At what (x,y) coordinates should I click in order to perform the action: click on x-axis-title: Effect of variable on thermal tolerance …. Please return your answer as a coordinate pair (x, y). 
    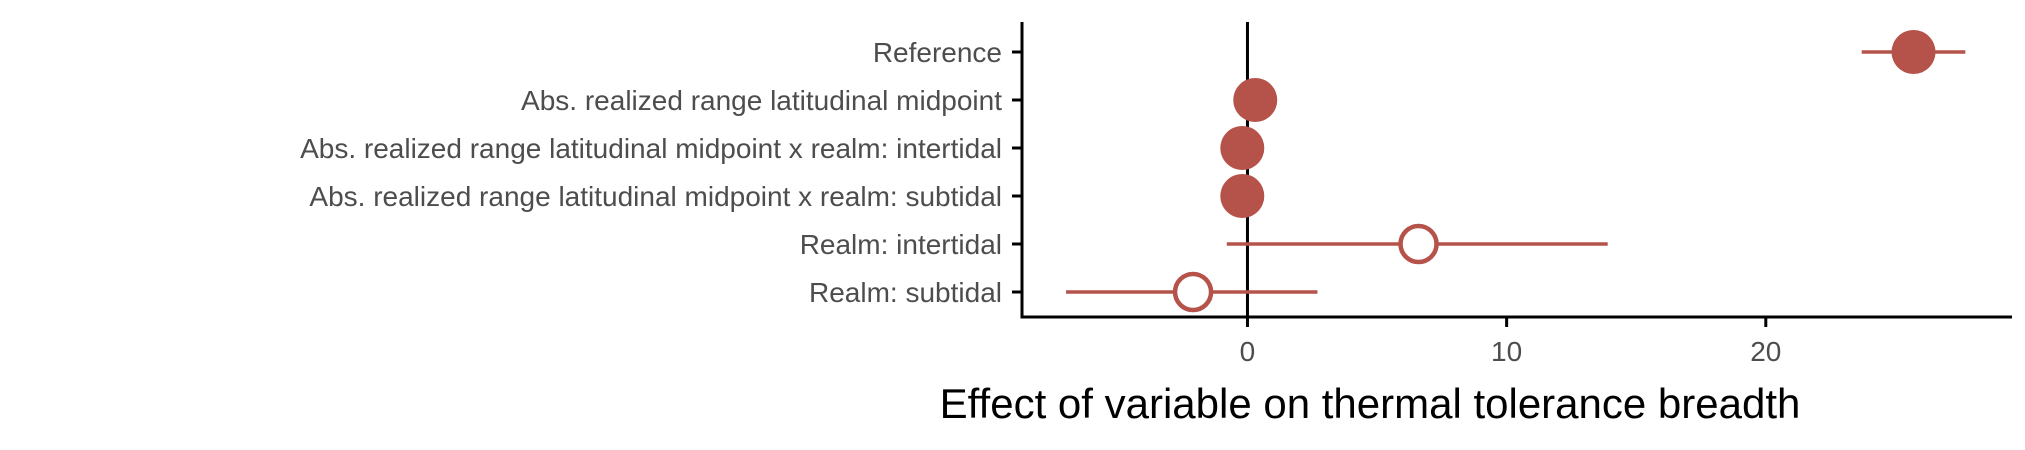
    Looking at the image, I should click on (1370, 403).